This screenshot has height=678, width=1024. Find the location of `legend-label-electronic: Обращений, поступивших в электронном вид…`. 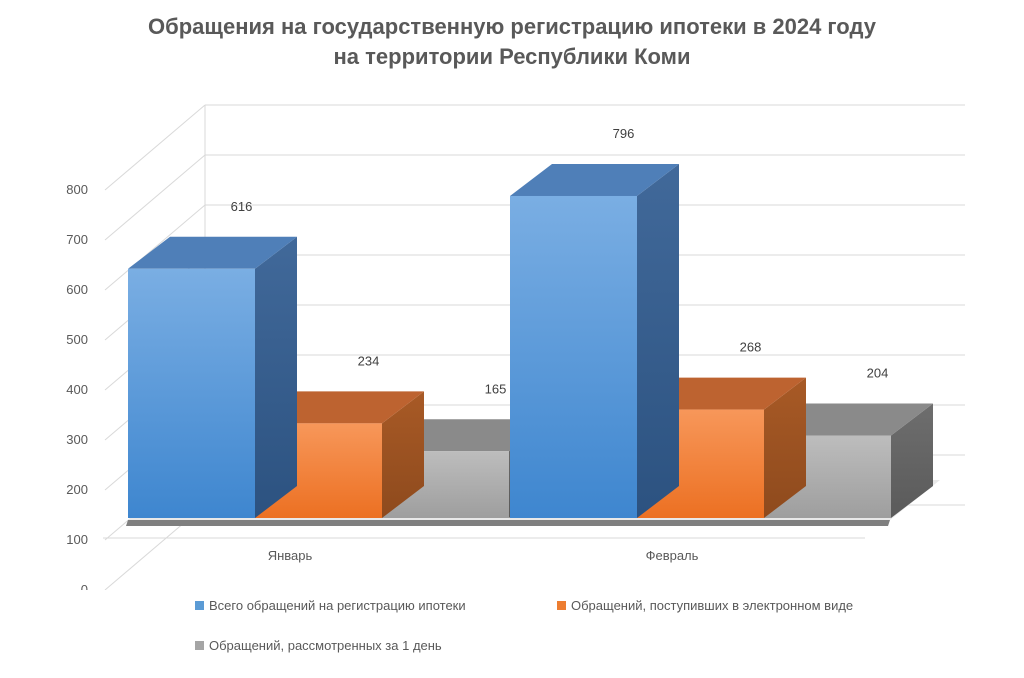

legend-label-electronic: Обращений, поступивших в электронном вид… is located at coordinates (712, 605).